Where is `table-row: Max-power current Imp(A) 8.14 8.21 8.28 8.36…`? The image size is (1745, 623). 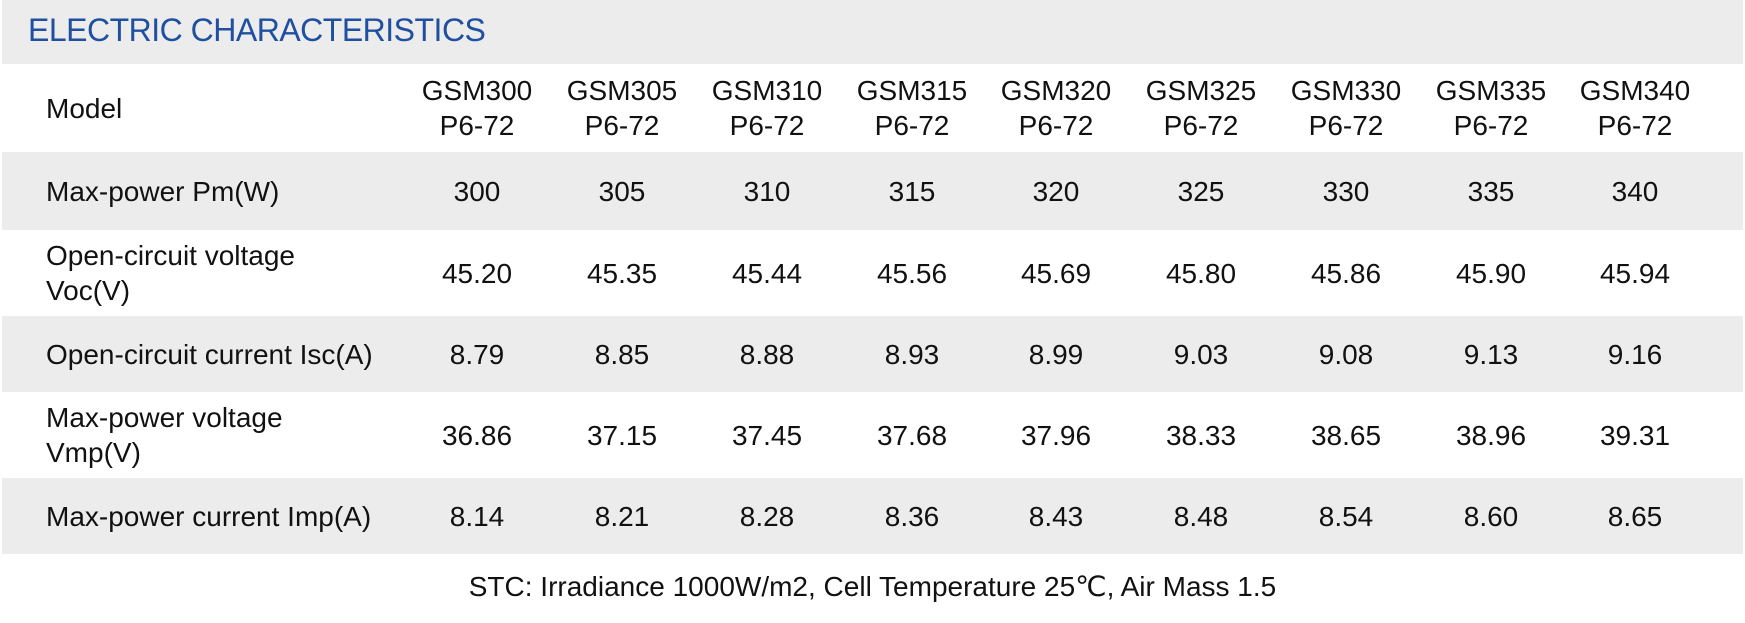 table-row: Max-power current Imp(A) 8.14 8.21 8.28 8.36… is located at coordinates (872, 516).